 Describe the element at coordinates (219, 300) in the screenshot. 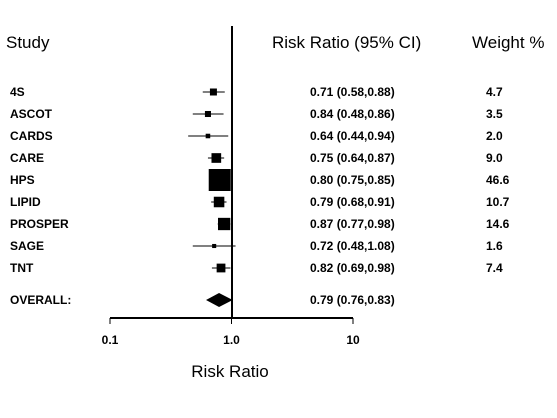

I see `overall-diamond` at that location.